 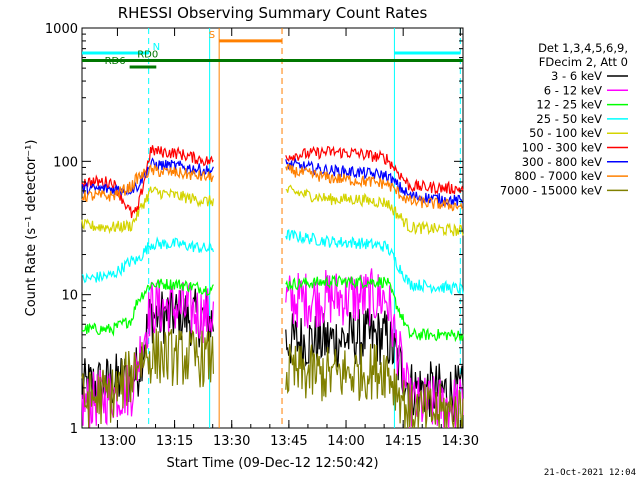 I want to click on annotation-label-0: N, so click(x=156, y=47).